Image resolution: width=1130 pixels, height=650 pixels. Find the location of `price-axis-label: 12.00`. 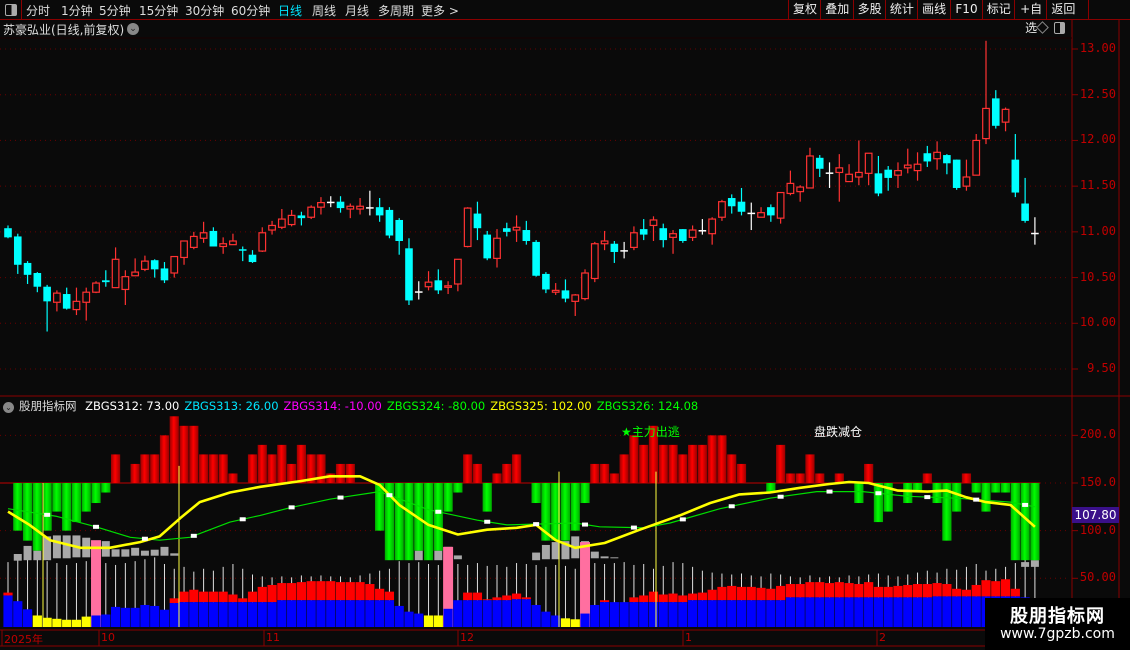

price-axis-label: 12.00 is located at coordinates (1097, 139).